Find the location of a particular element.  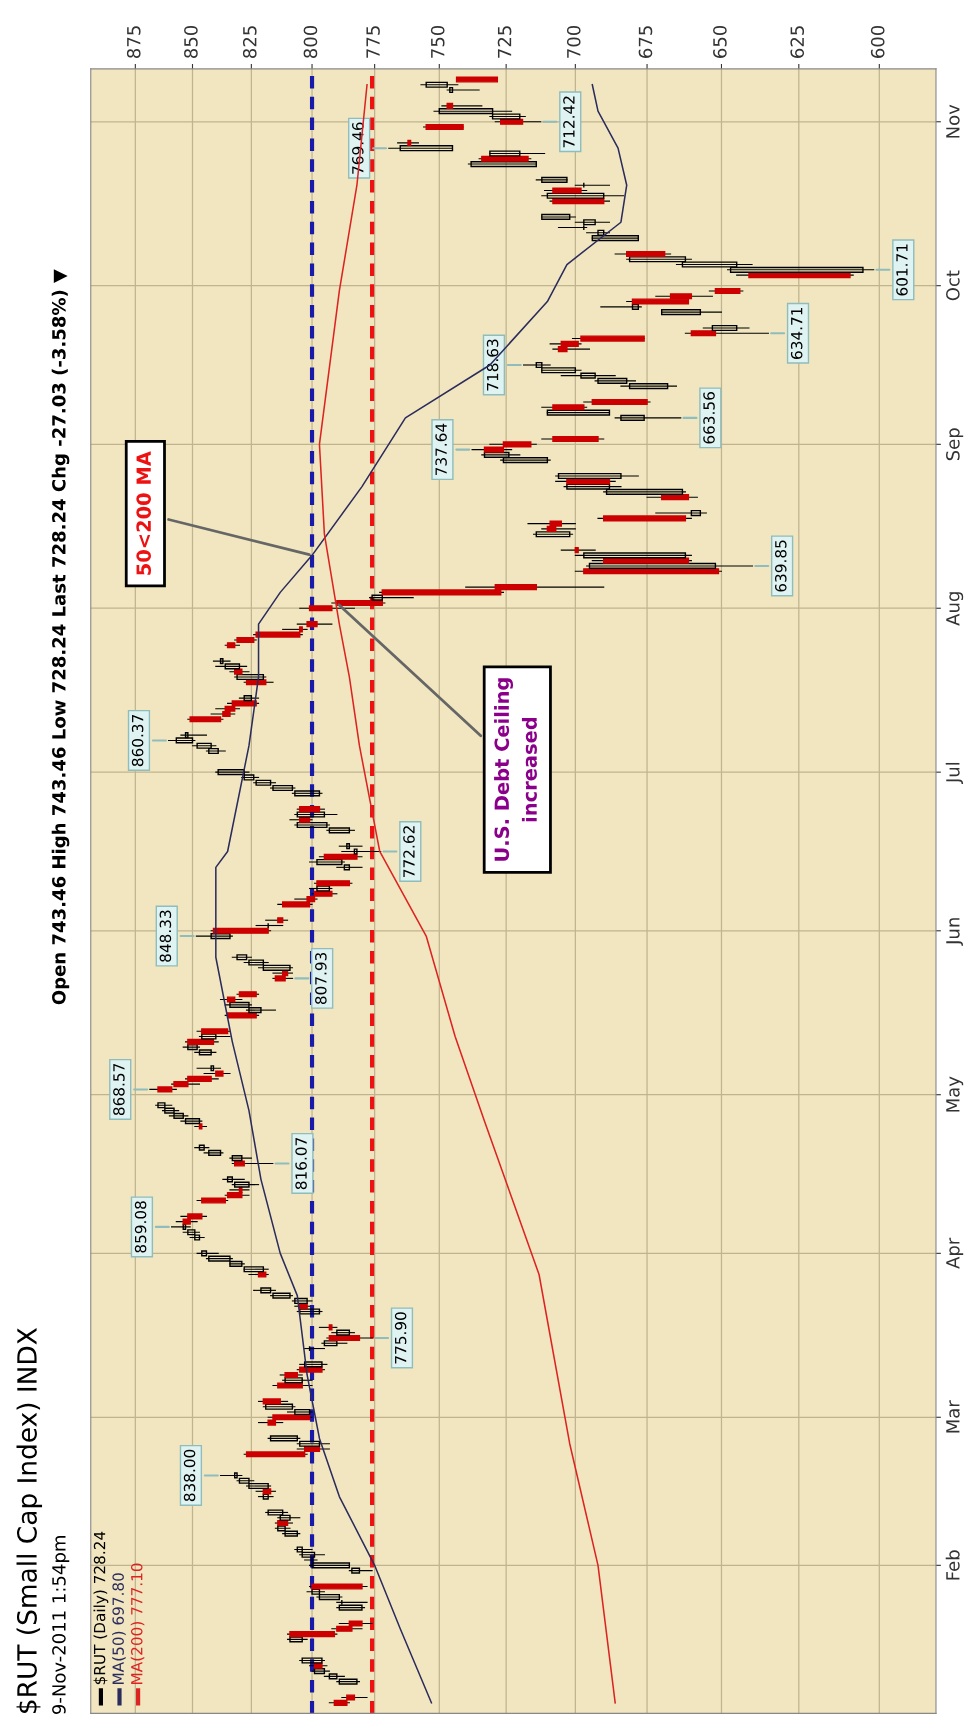

y-tick-label: Oct is located at coordinates (953, 285).